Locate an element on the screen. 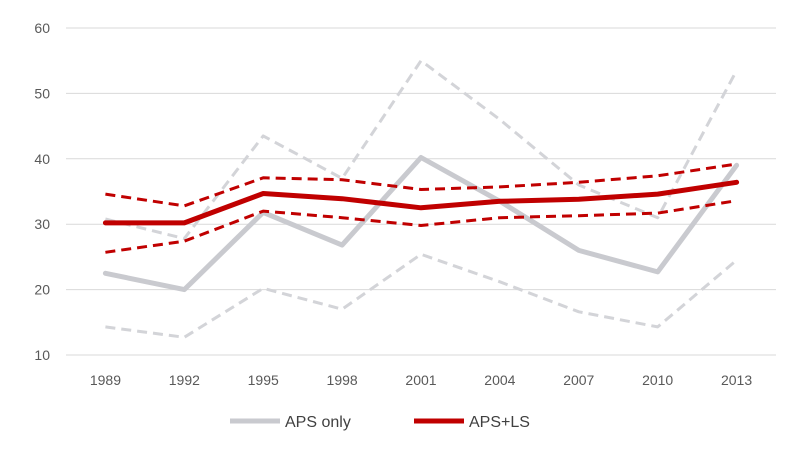 Image resolution: width=803 pixels, height=459 pixels. y-tick-label: 40 is located at coordinates (42, 159).